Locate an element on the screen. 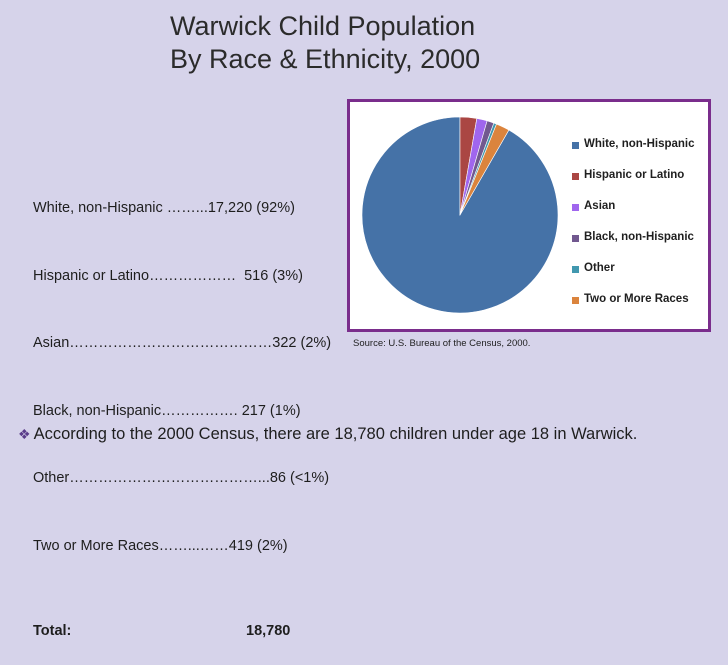  total-label: Total: is located at coordinates (52, 631).